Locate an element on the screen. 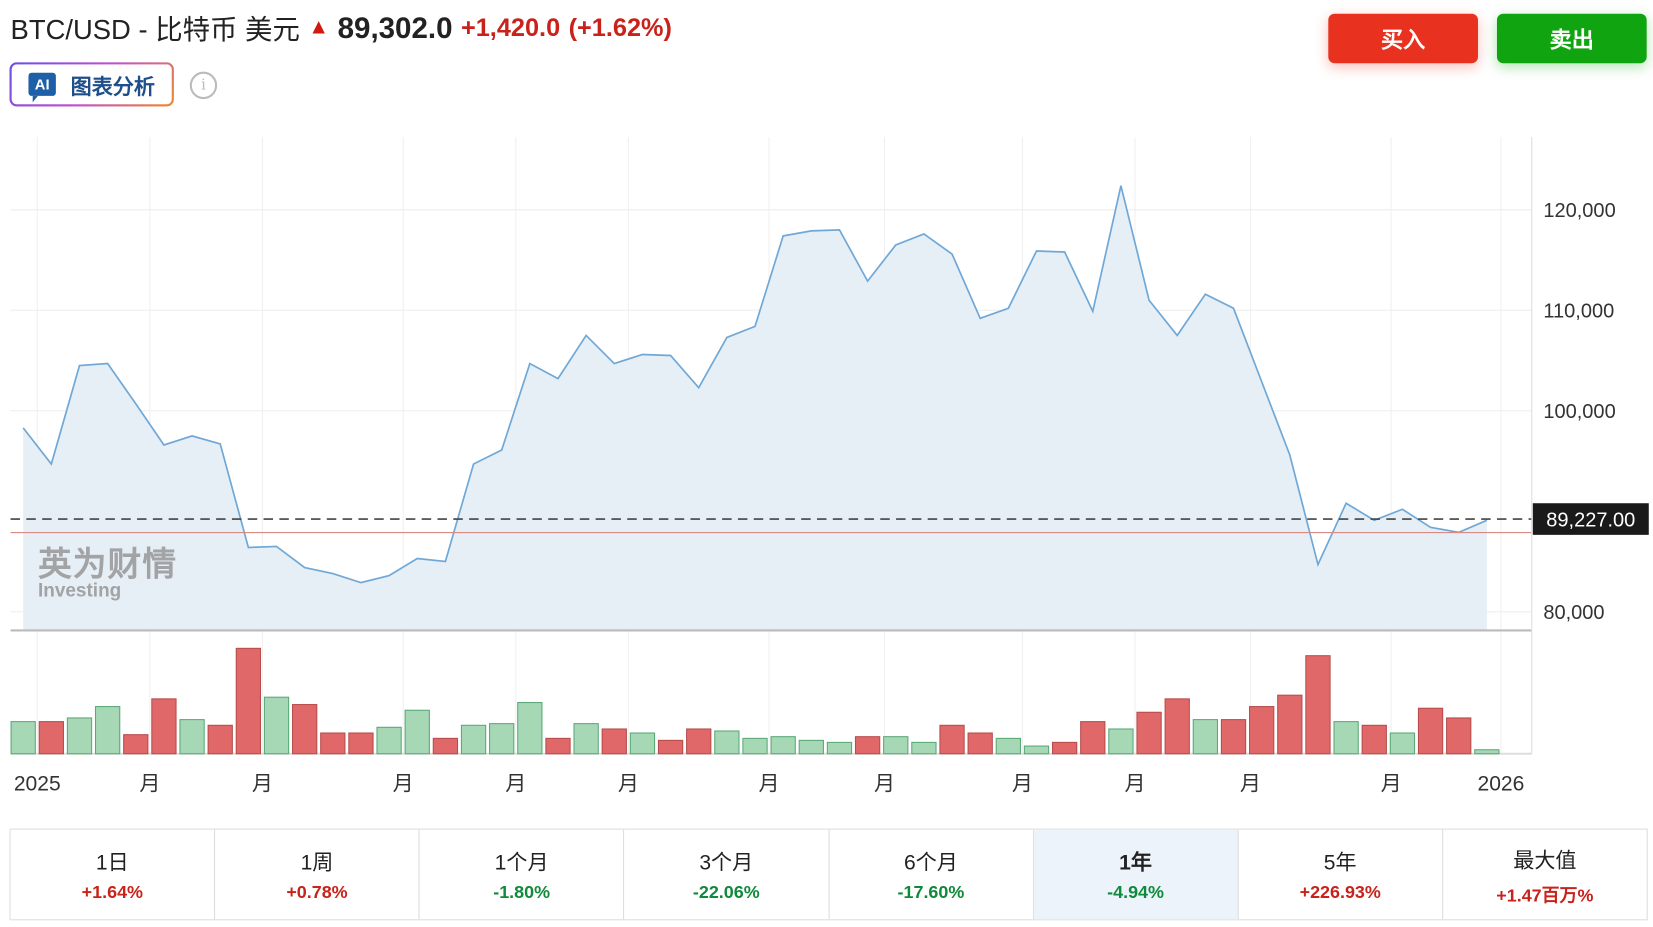 Image resolution: width=1653 pixels, height=927 pixels. watermark-cn: 英为财情 is located at coordinates (107, 564).